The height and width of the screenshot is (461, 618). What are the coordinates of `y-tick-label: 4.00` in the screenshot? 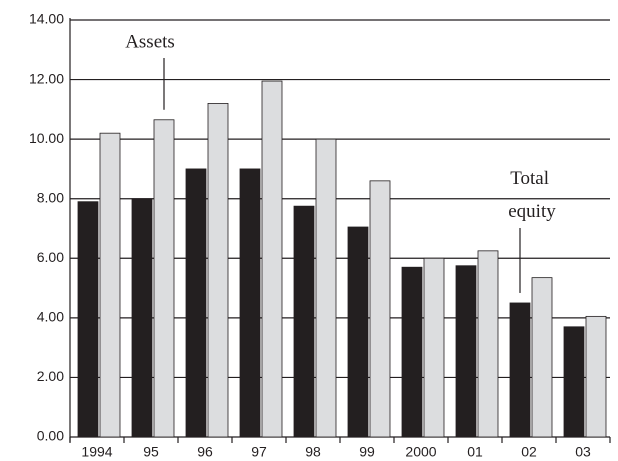 It's located at (50, 317).